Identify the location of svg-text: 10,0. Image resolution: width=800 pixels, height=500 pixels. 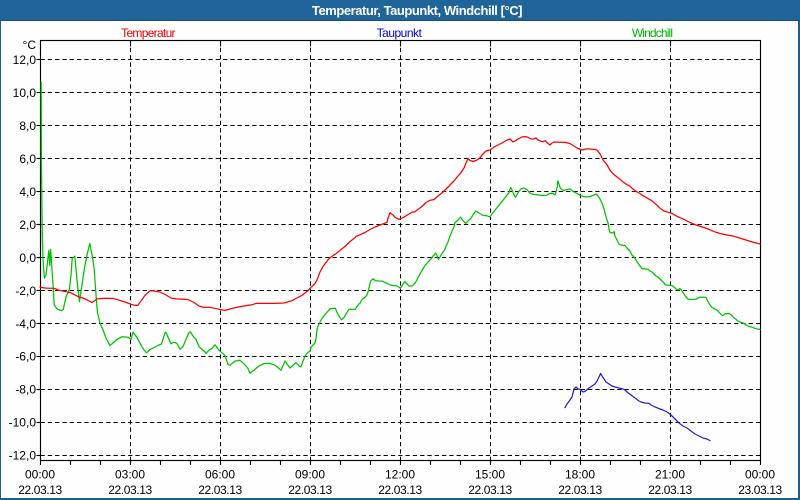
(25, 93).